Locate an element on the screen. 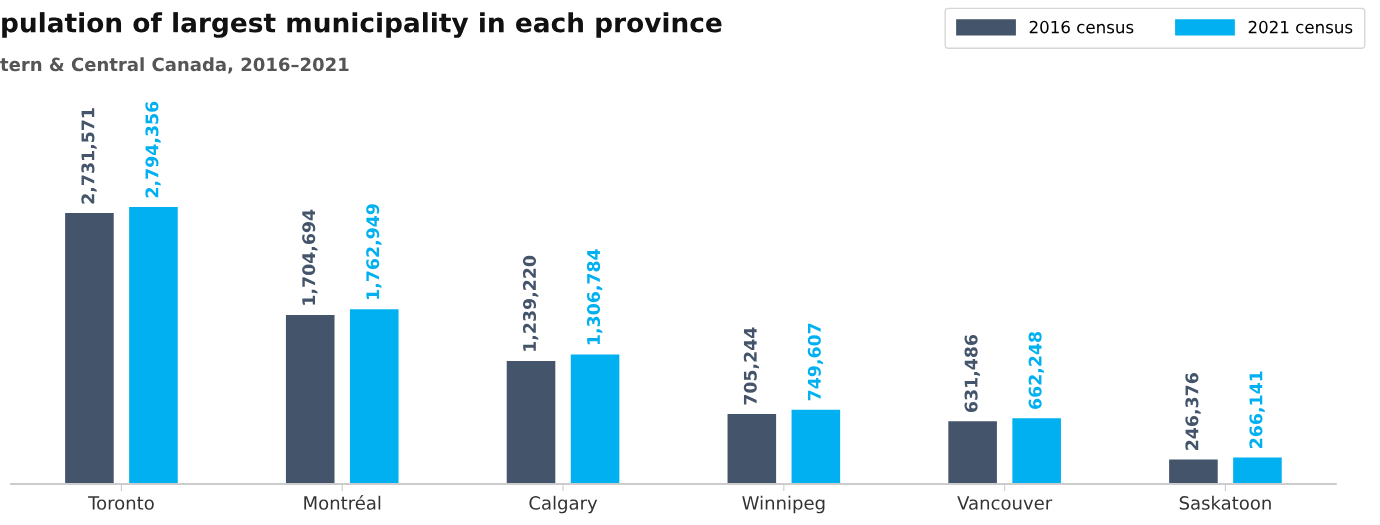  x-tick-label: Calgary is located at coordinates (563, 504).